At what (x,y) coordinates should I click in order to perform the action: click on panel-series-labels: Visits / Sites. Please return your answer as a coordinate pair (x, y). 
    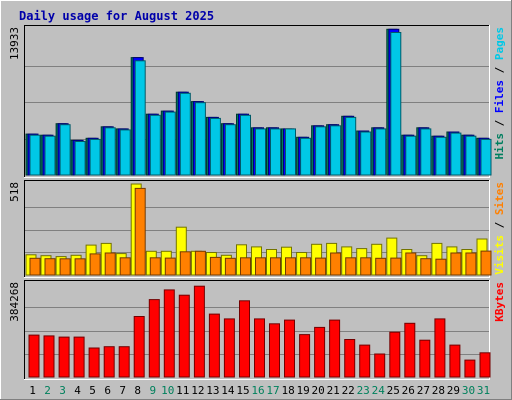
    Looking at the image, I should click on (499, 228).